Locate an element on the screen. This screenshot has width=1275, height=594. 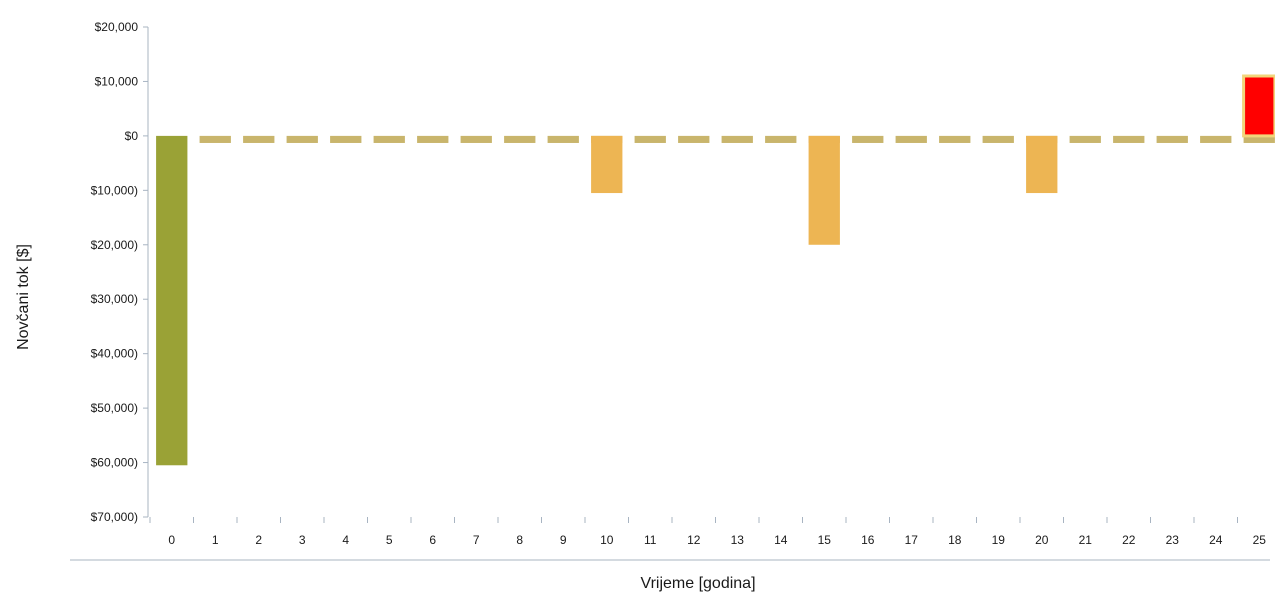
x-tick-label: 25 is located at coordinates (1260, 540).